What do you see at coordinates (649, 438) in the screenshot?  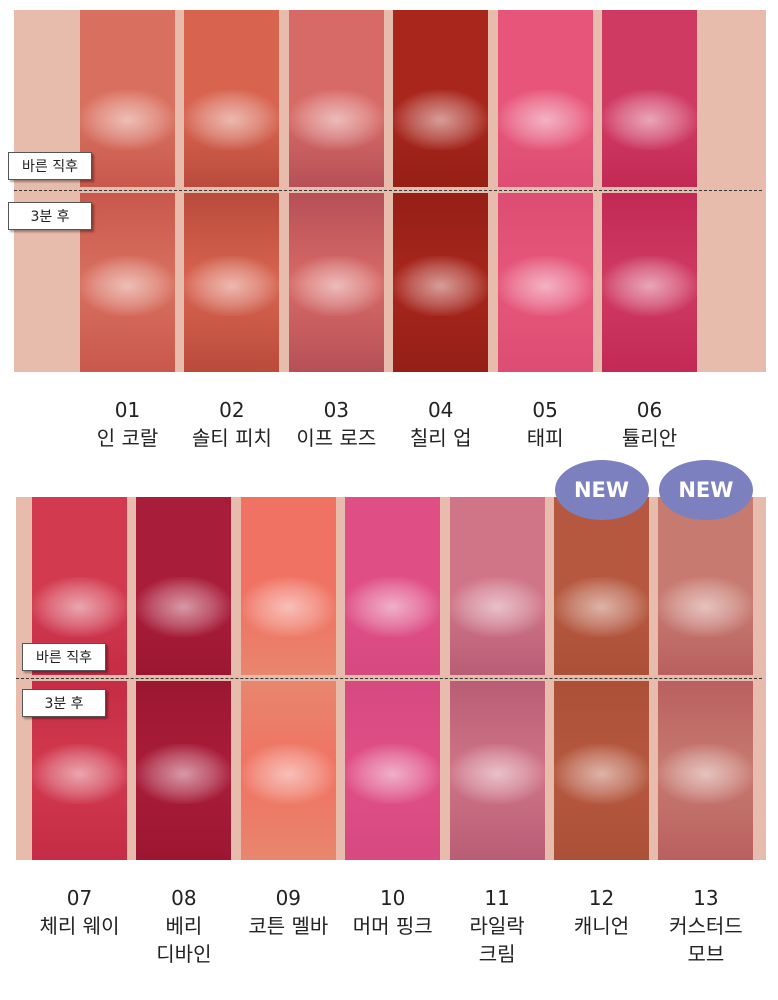 I see `shade-name: 튤리안` at bounding box center [649, 438].